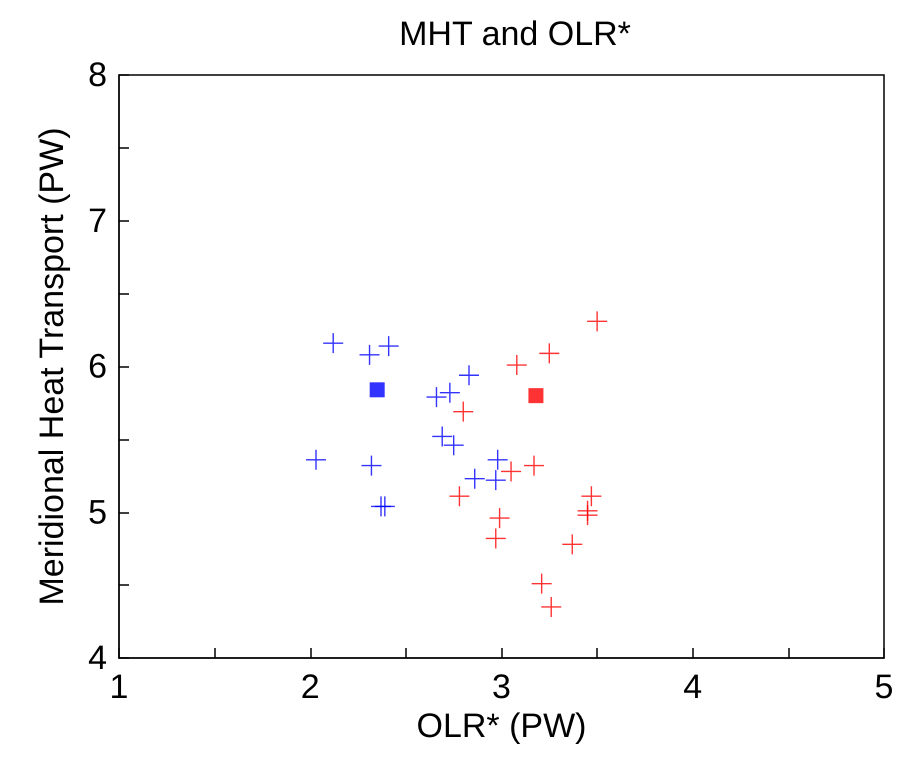  Describe the element at coordinates (52, 366) in the screenshot. I see `y-axis-title: Meridional Heat Transport (PW)` at that location.